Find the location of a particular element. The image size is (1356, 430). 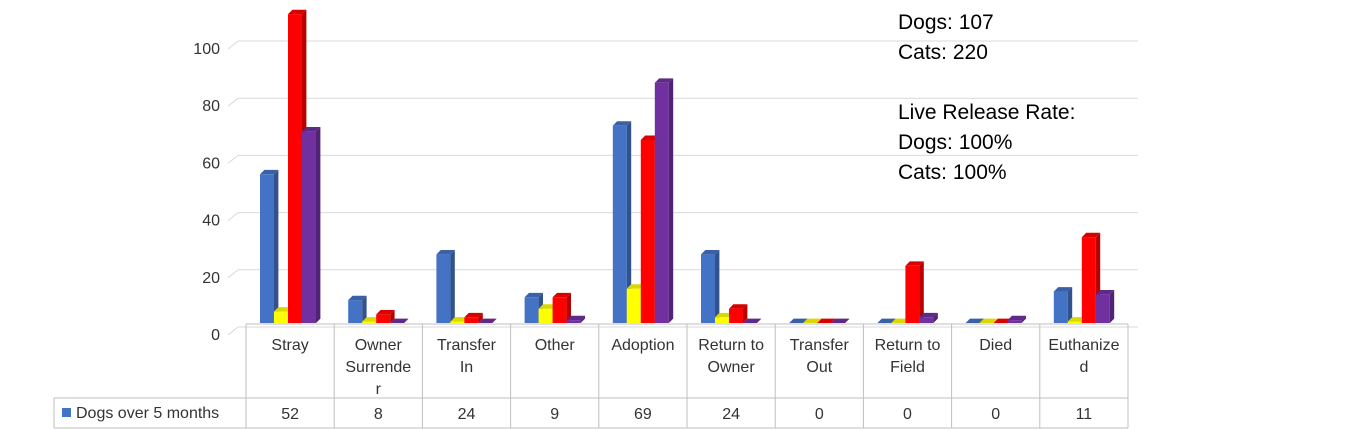

category-label-line: Owner is located at coordinates (379, 345).